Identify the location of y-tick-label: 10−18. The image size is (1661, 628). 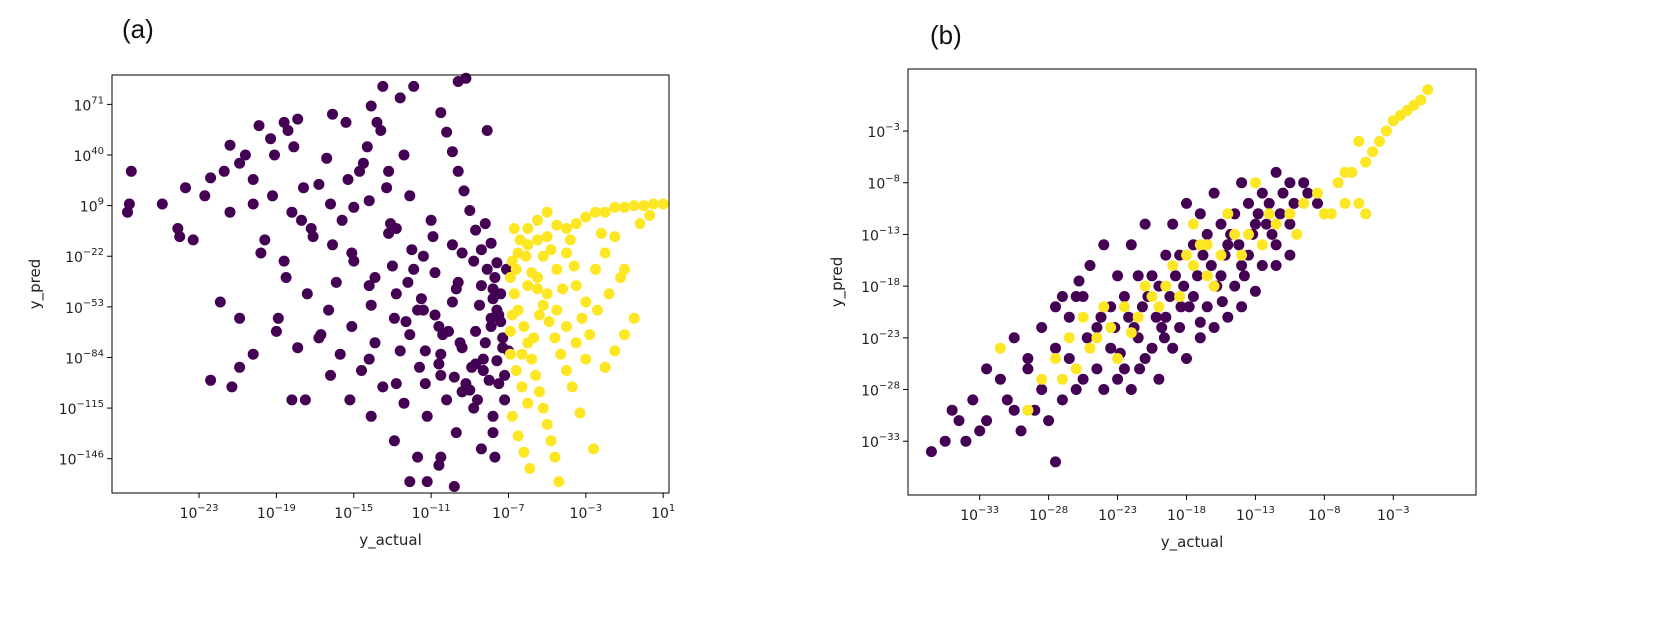
(880, 286).